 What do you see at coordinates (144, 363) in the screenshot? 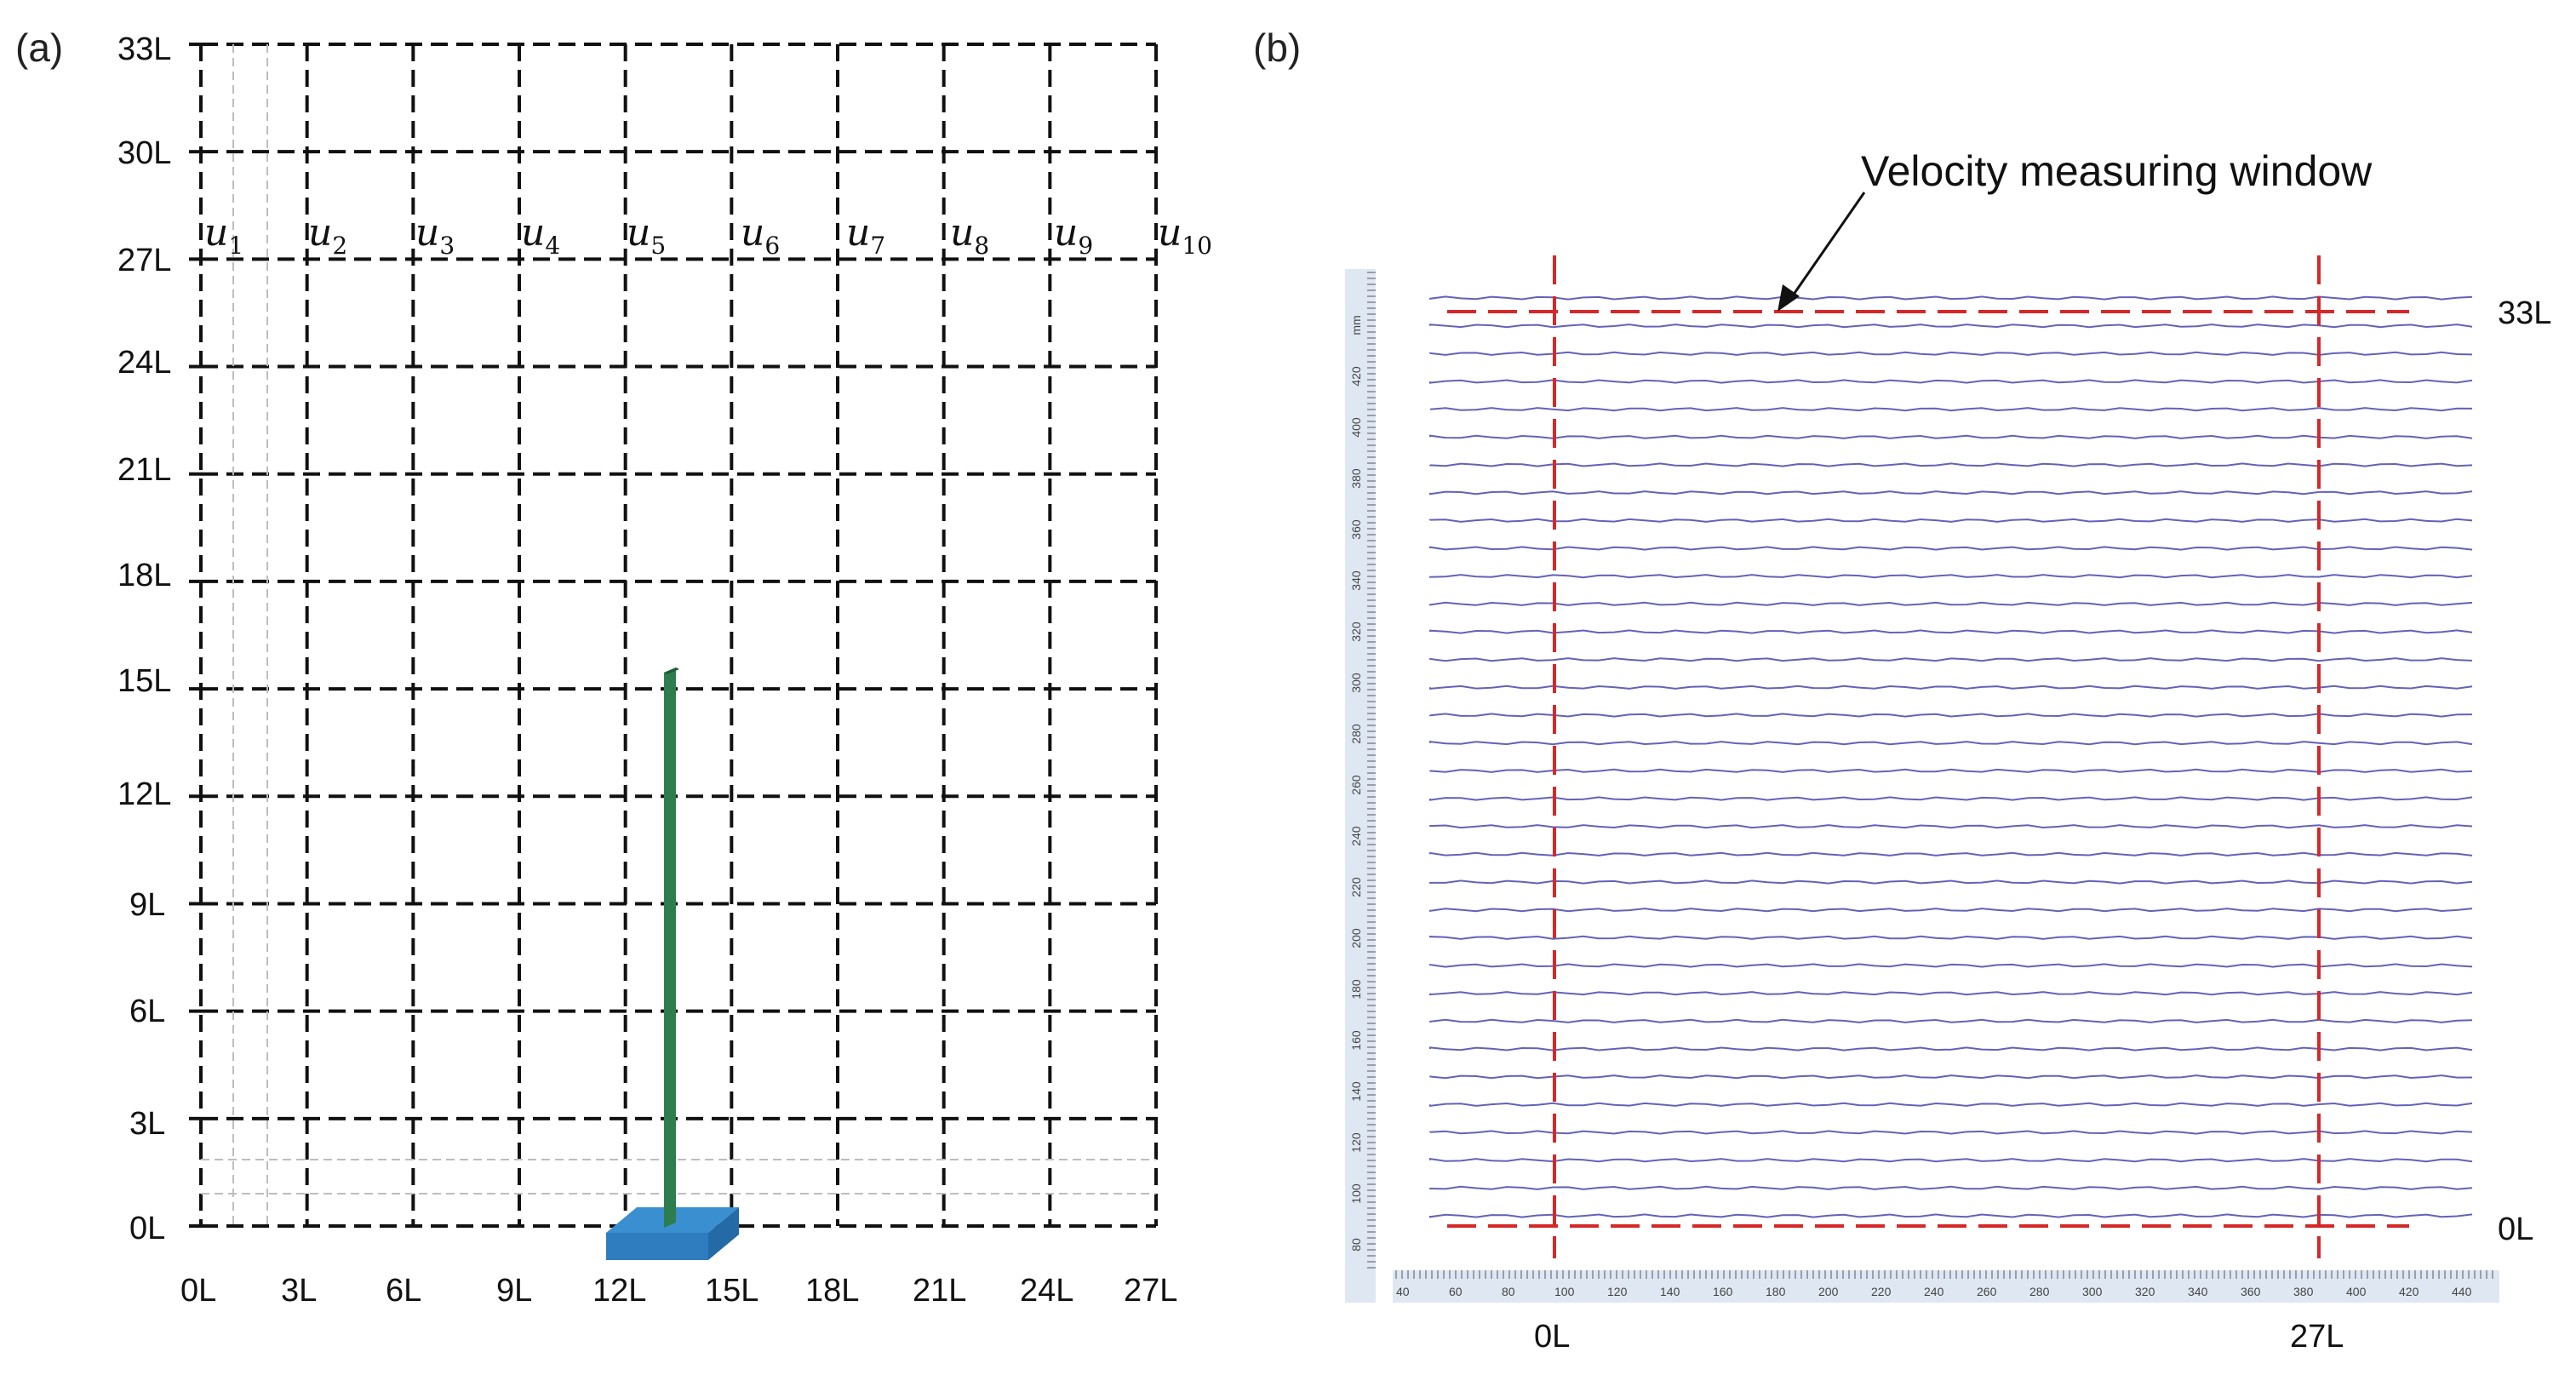
I see `y-label-24L: 24L` at bounding box center [144, 363].